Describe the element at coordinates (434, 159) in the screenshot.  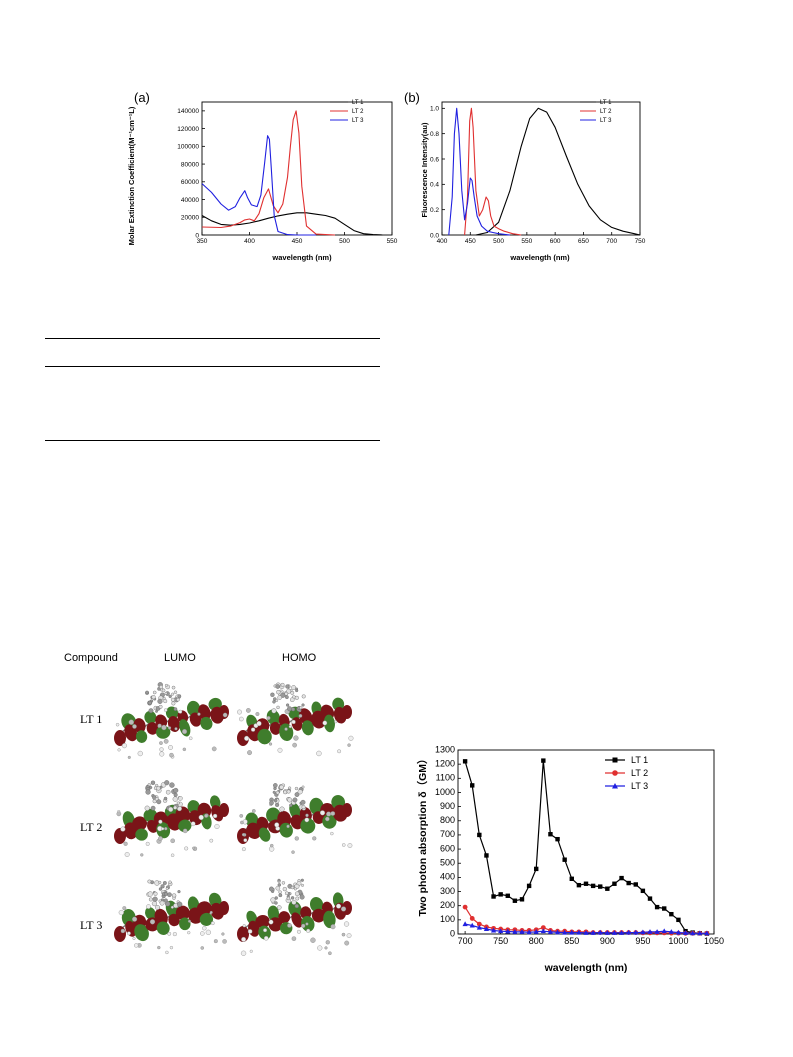
I see `y-tick-label-3: 0.6` at that location.